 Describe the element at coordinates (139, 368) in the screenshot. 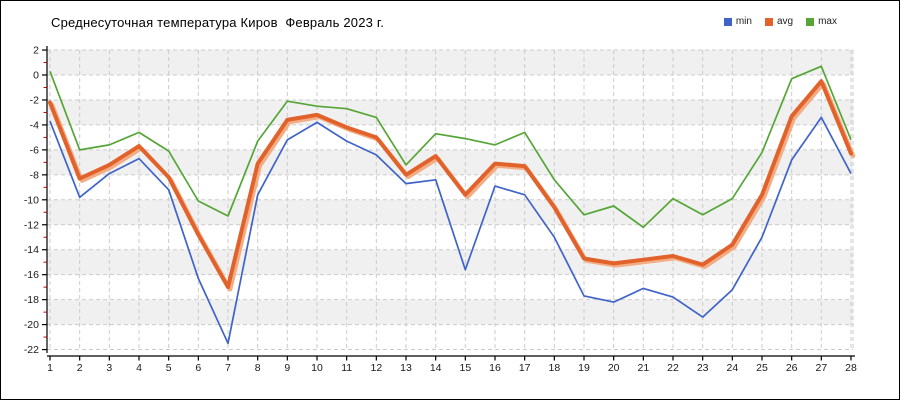

I see `x-tick-label: 4` at that location.